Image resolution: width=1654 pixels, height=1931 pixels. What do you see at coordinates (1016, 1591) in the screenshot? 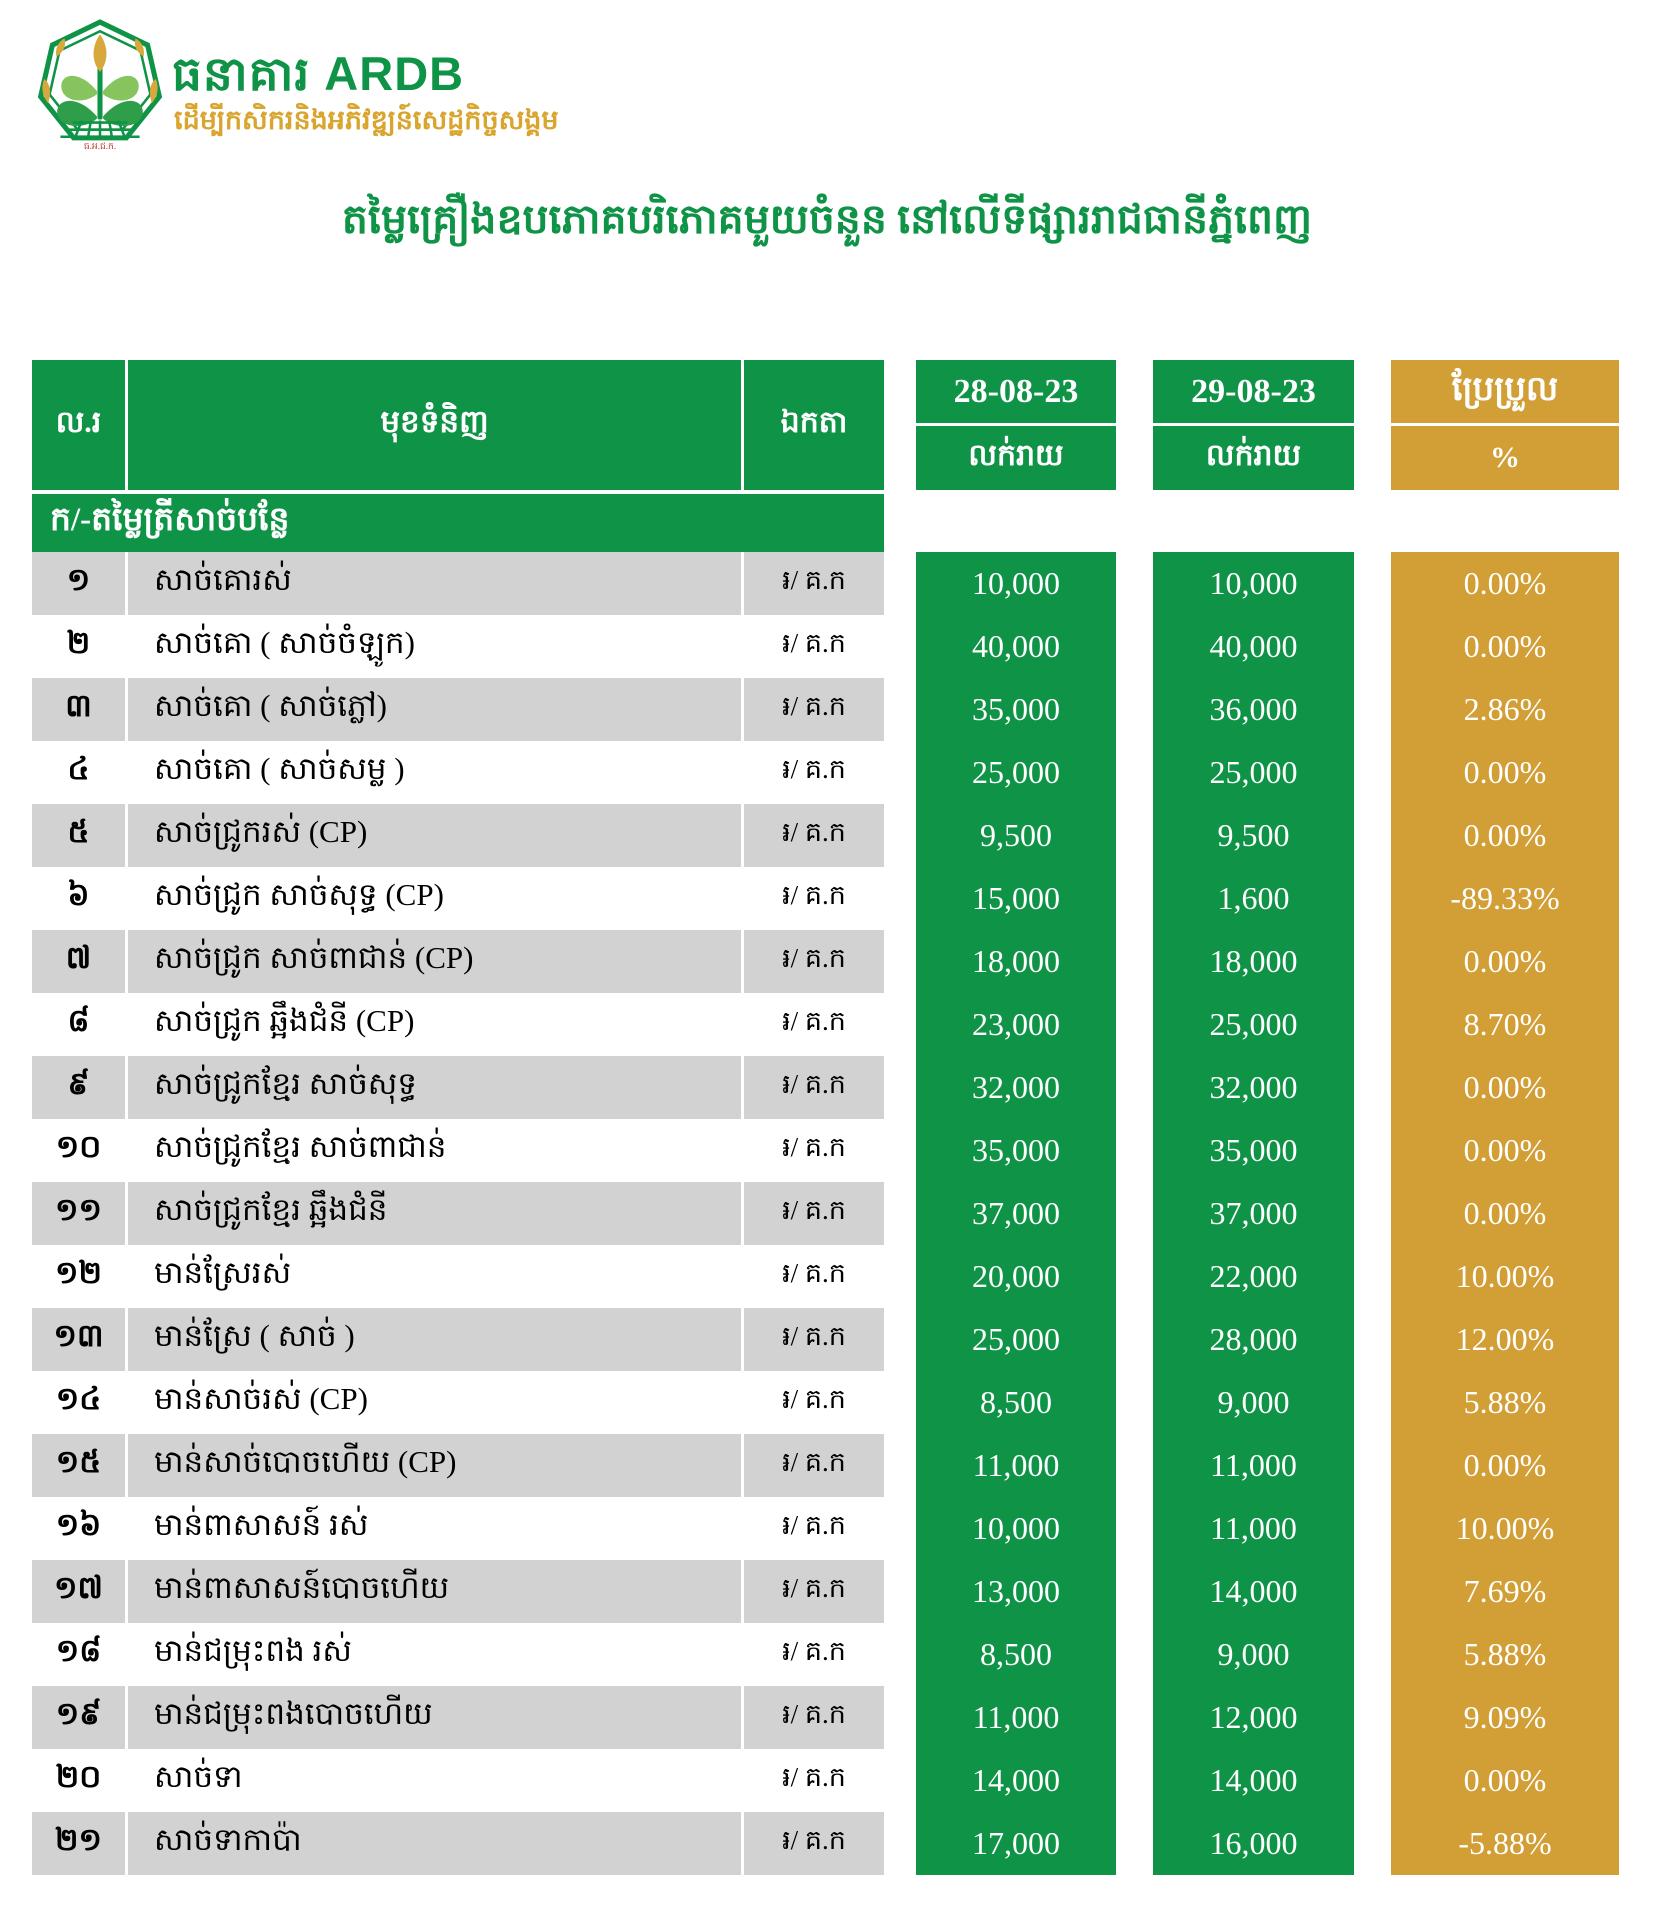
I see `price-cell-28: 13,000` at bounding box center [1016, 1591].